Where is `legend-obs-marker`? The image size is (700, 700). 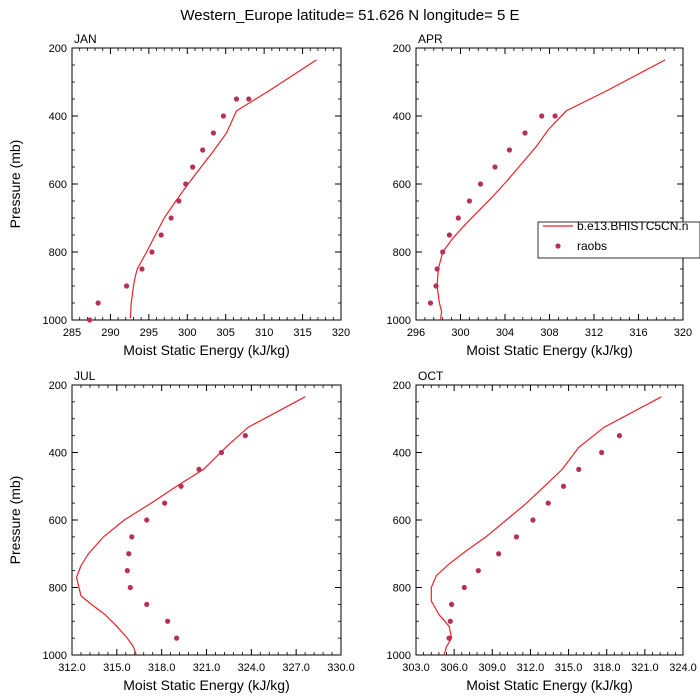 legend-obs-marker is located at coordinates (558, 246).